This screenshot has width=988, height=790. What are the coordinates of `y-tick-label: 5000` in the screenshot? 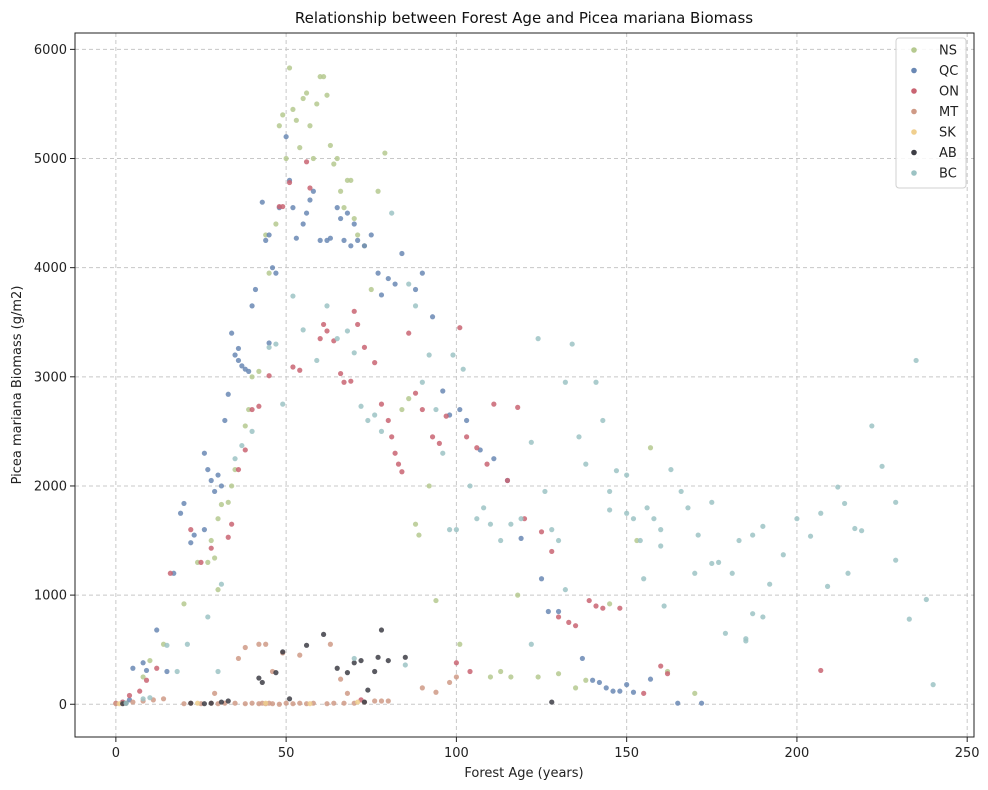 It's located at (50, 159).